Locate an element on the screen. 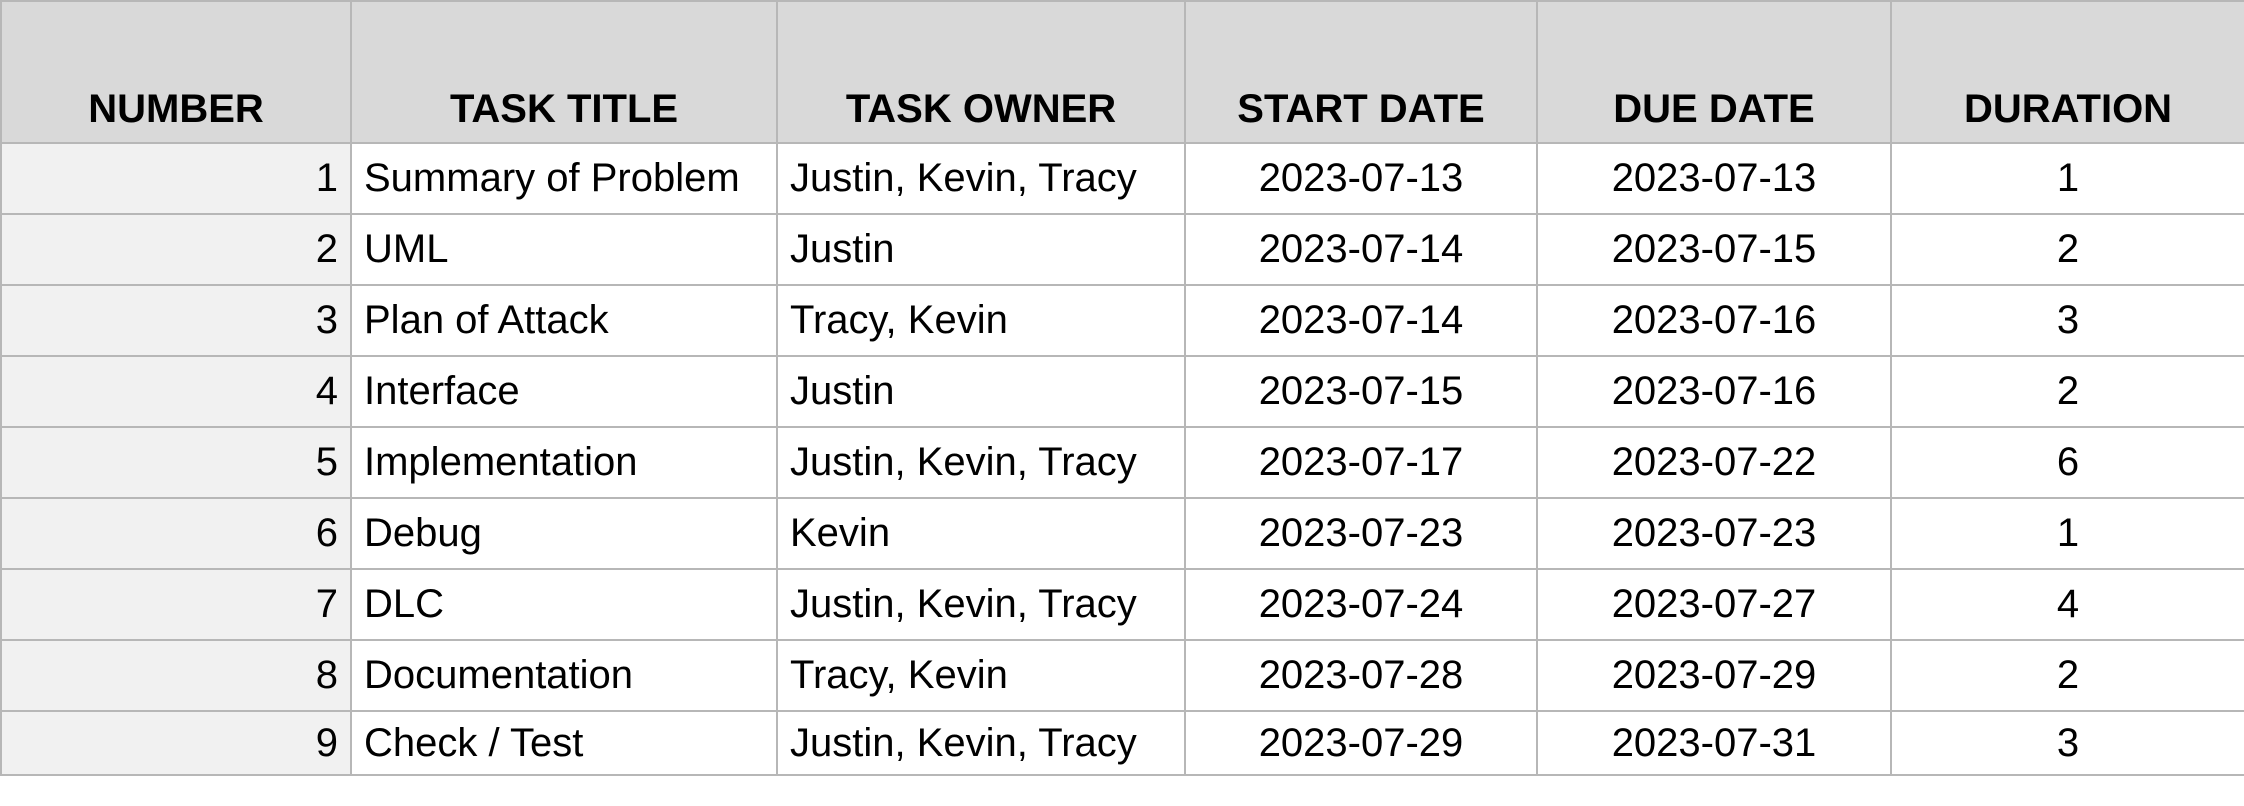 Image resolution: width=2244 pixels, height=806 pixels. due-date-cell: 2023-07-27 is located at coordinates (1714, 604).